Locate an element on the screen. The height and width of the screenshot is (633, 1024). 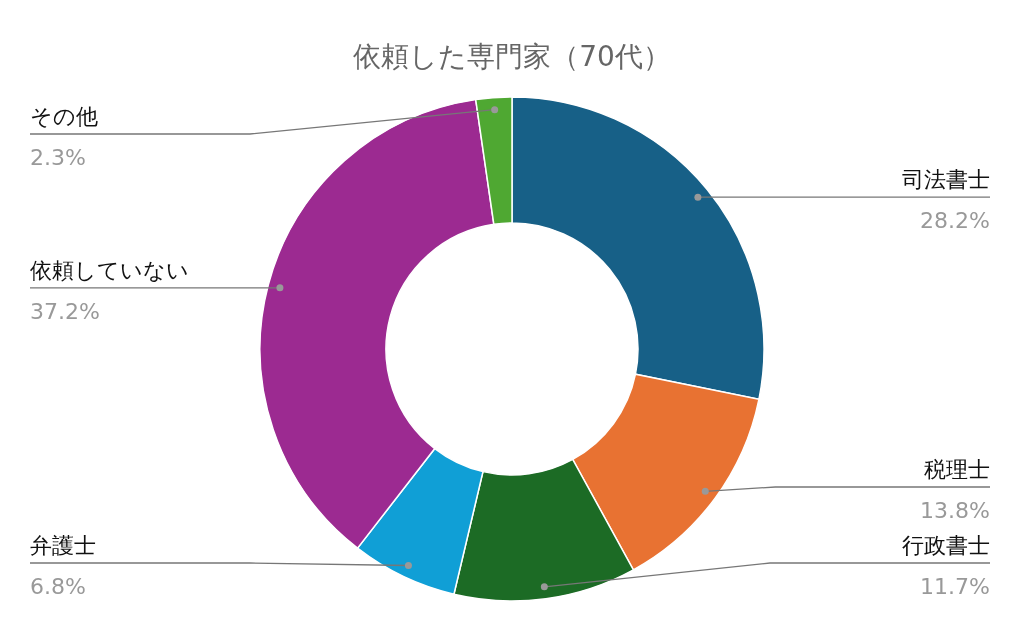
data-label: 28.2% is located at coordinates (955, 221).